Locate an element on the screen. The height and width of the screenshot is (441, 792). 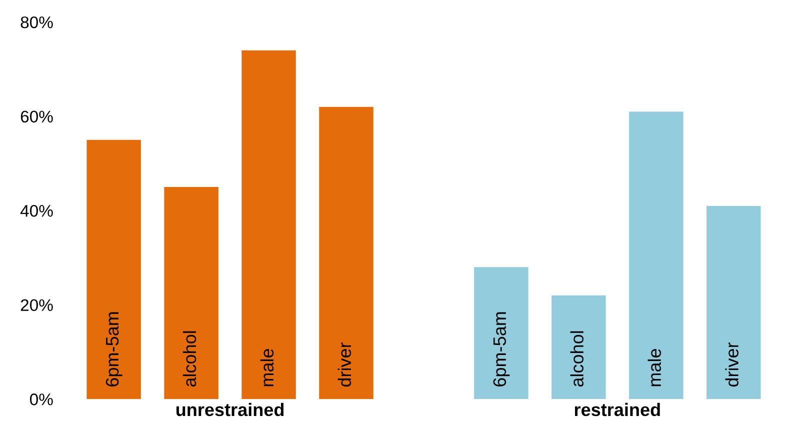
series-label: unrestrained is located at coordinates (230, 409).